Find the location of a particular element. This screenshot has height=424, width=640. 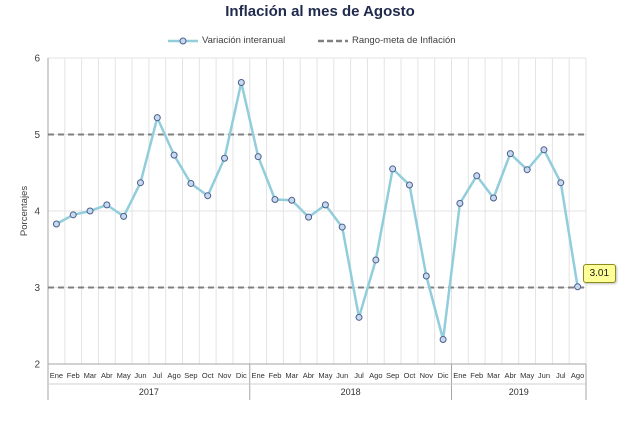

last-value-callout: 3.01 is located at coordinates (599, 273).